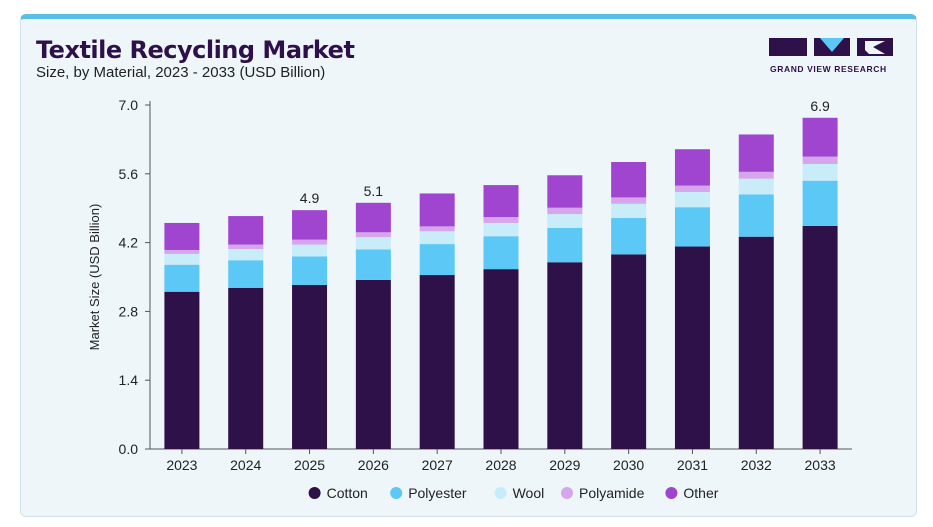 This screenshot has height=527, width=933. Describe the element at coordinates (820, 160) in the screenshot. I see `bar-polyamide-2033` at that location.